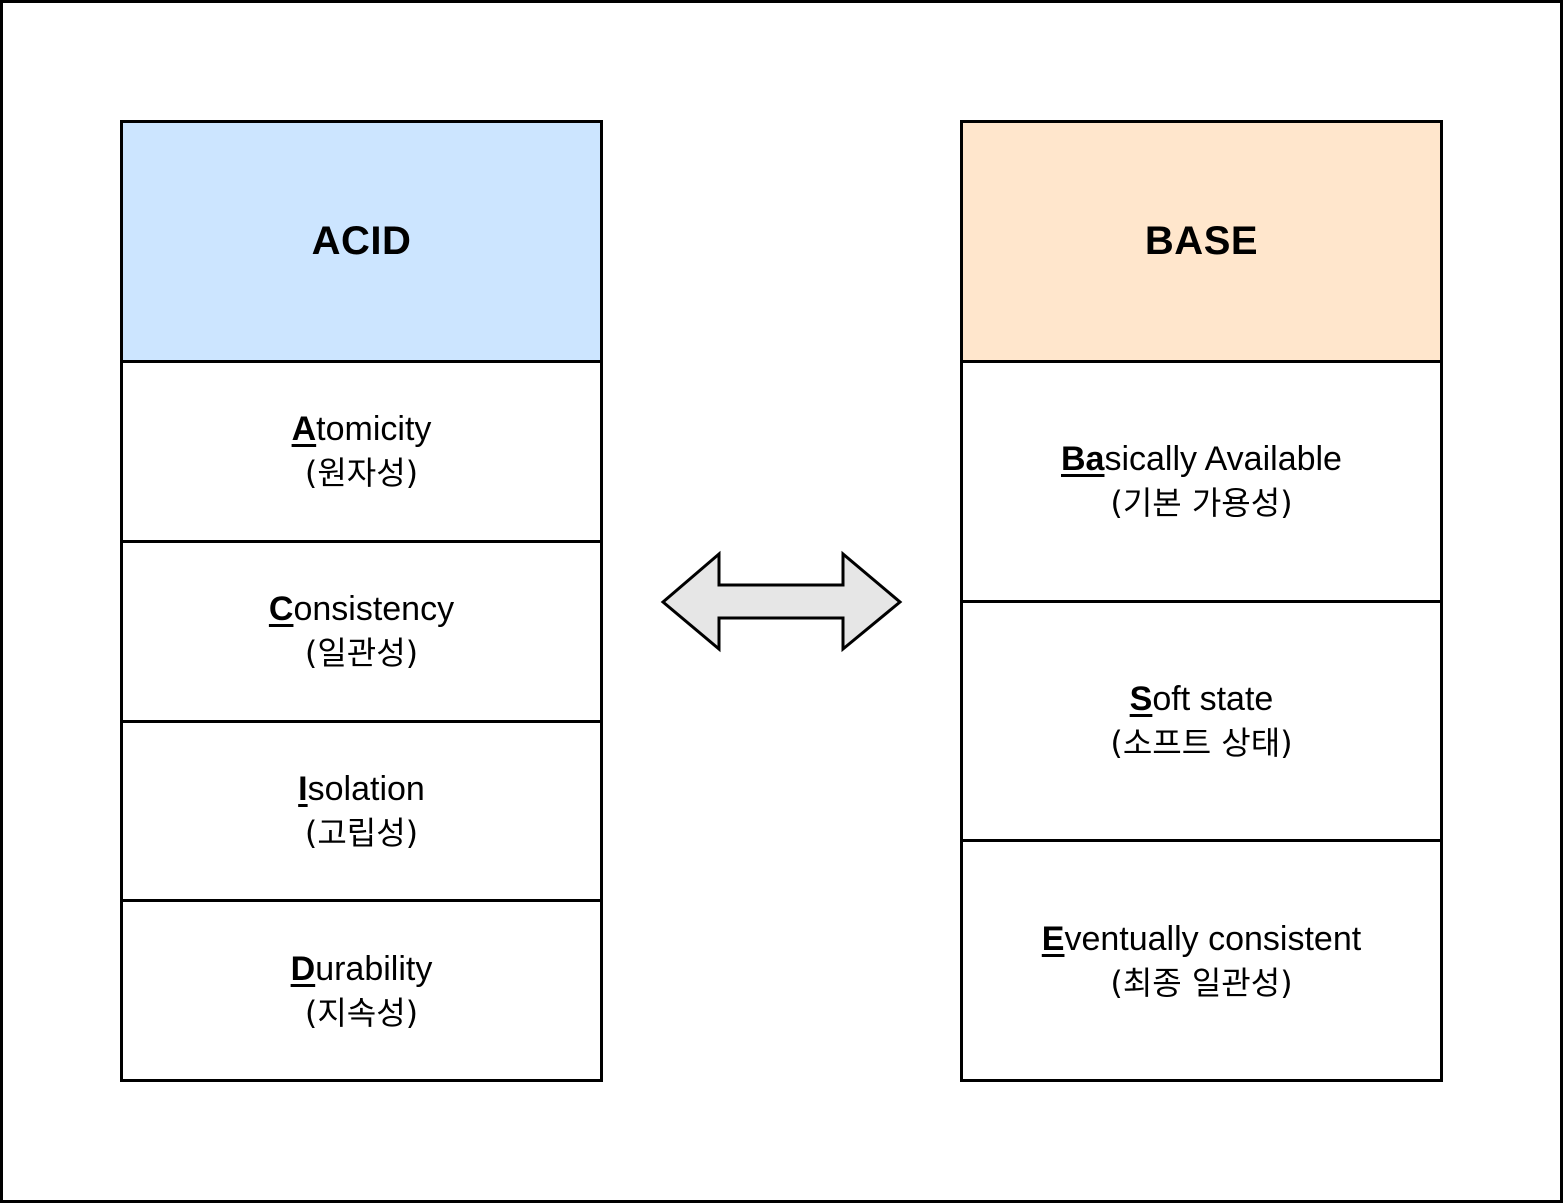 The height and width of the screenshot is (1203, 1563). Describe the element at coordinates (303, 968) in the screenshot. I see `acid-item-key: D` at that location.